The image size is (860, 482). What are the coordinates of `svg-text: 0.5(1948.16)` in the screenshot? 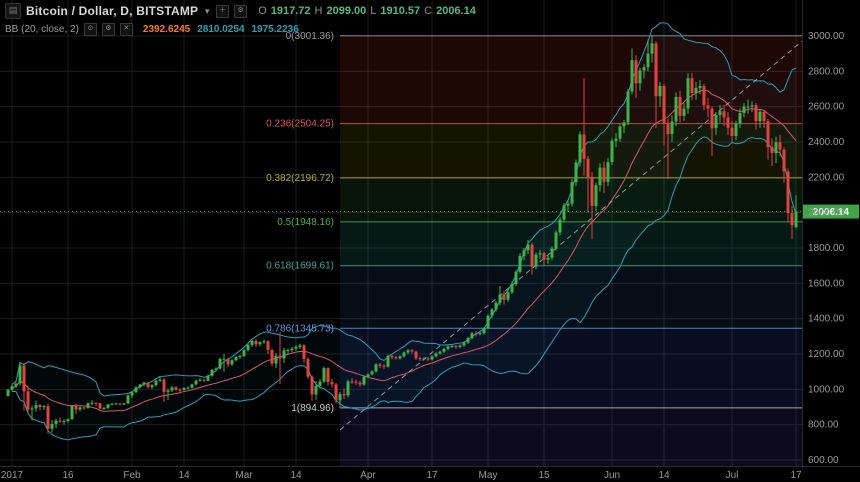 It's located at (305, 222).